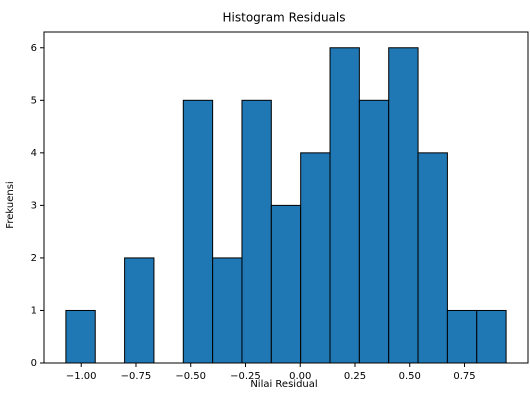  I want to click on x-tick-label: 0.25, so click(355, 376).